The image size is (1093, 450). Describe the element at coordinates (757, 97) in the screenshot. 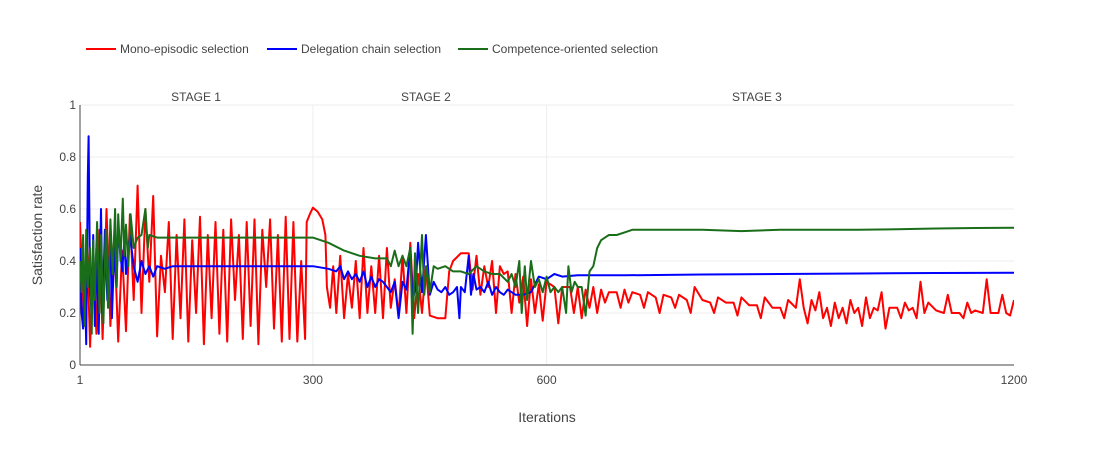

I see `stage-label: STAGE 3` at that location.